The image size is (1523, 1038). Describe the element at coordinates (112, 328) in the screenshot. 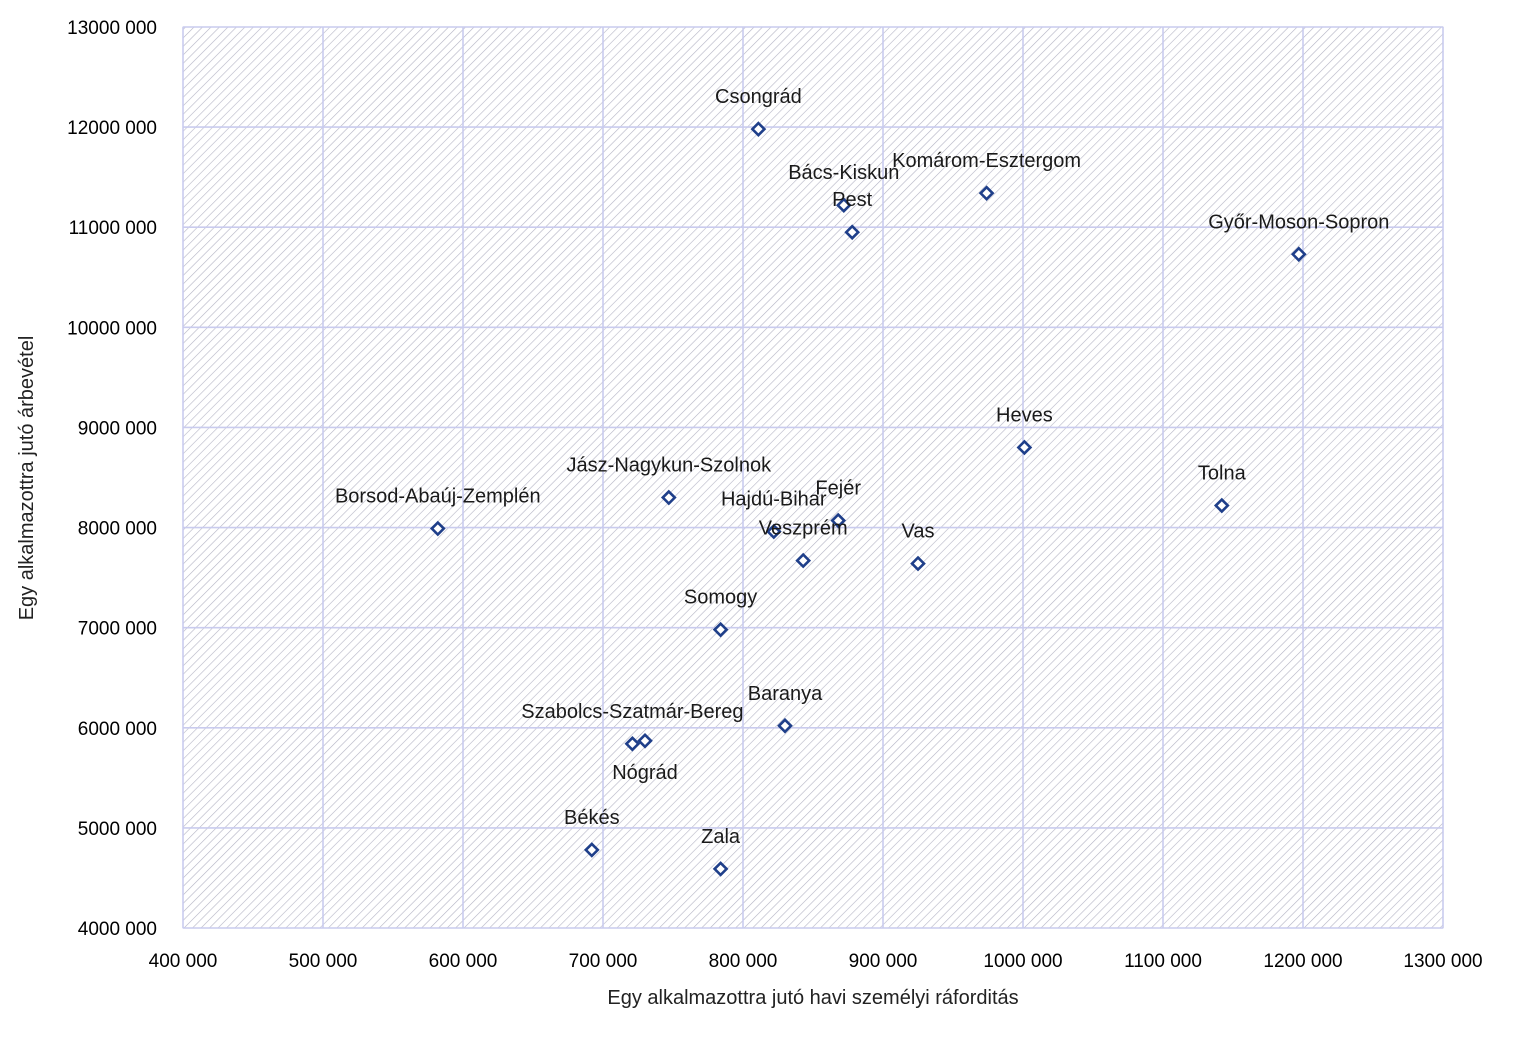

I see `y-tick-label: 10000 000` at that location.